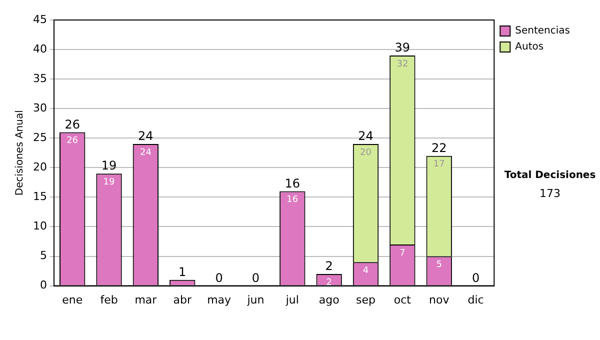 The height and width of the screenshot is (340, 600). I want to click on y-tick-label: 25, so click(39, 137).